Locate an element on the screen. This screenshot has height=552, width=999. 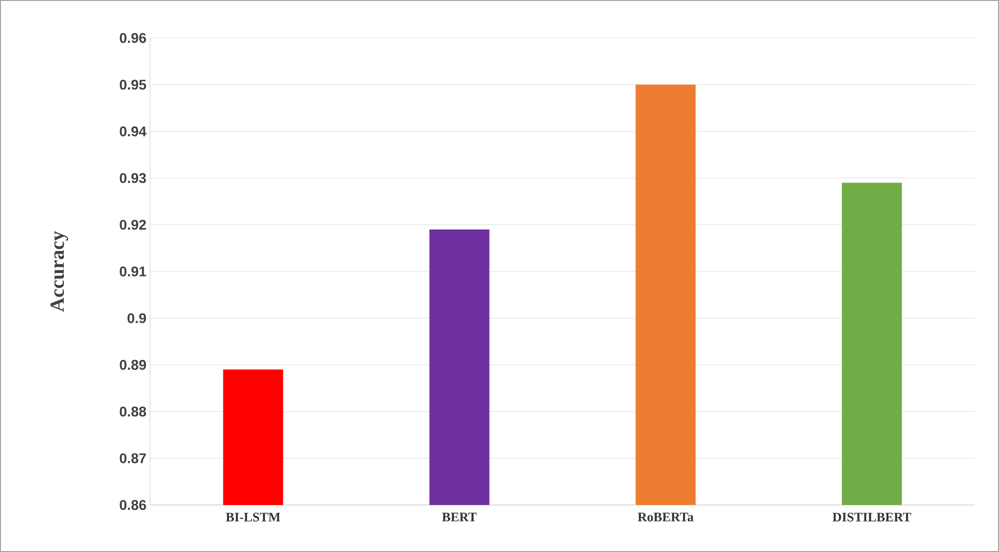
y-tick-label: 0.87 is located at coordinates (133, 458).